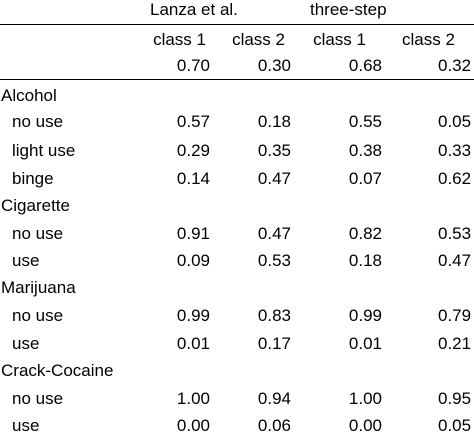 This screenshot has height=438, width=474. What do you see at coordinates (348, 9) in the screenshot?
I see `group-header-three-step: three-step` at bounding box center [348, 9].